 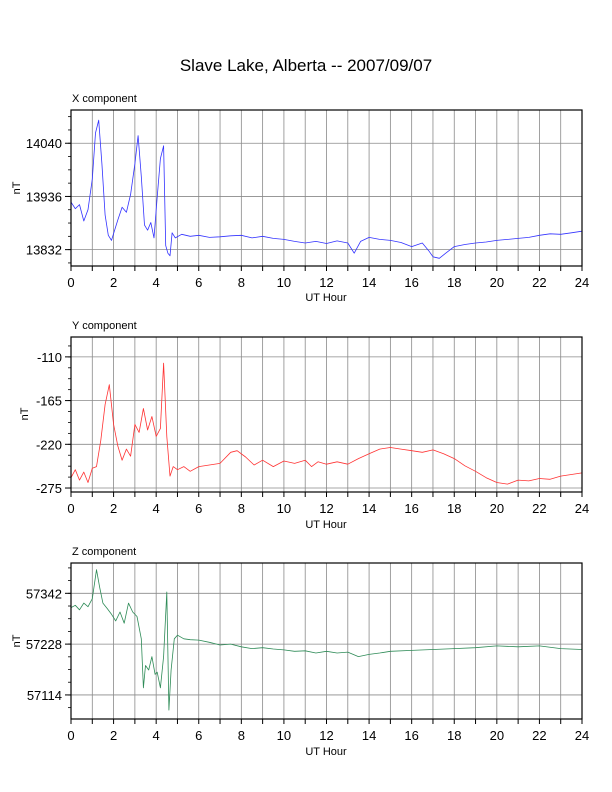 What do you see at coordinates (497, 735) in the screenshot?
I see `z-x-tick-label: 20` at bounding box center [497, 735].